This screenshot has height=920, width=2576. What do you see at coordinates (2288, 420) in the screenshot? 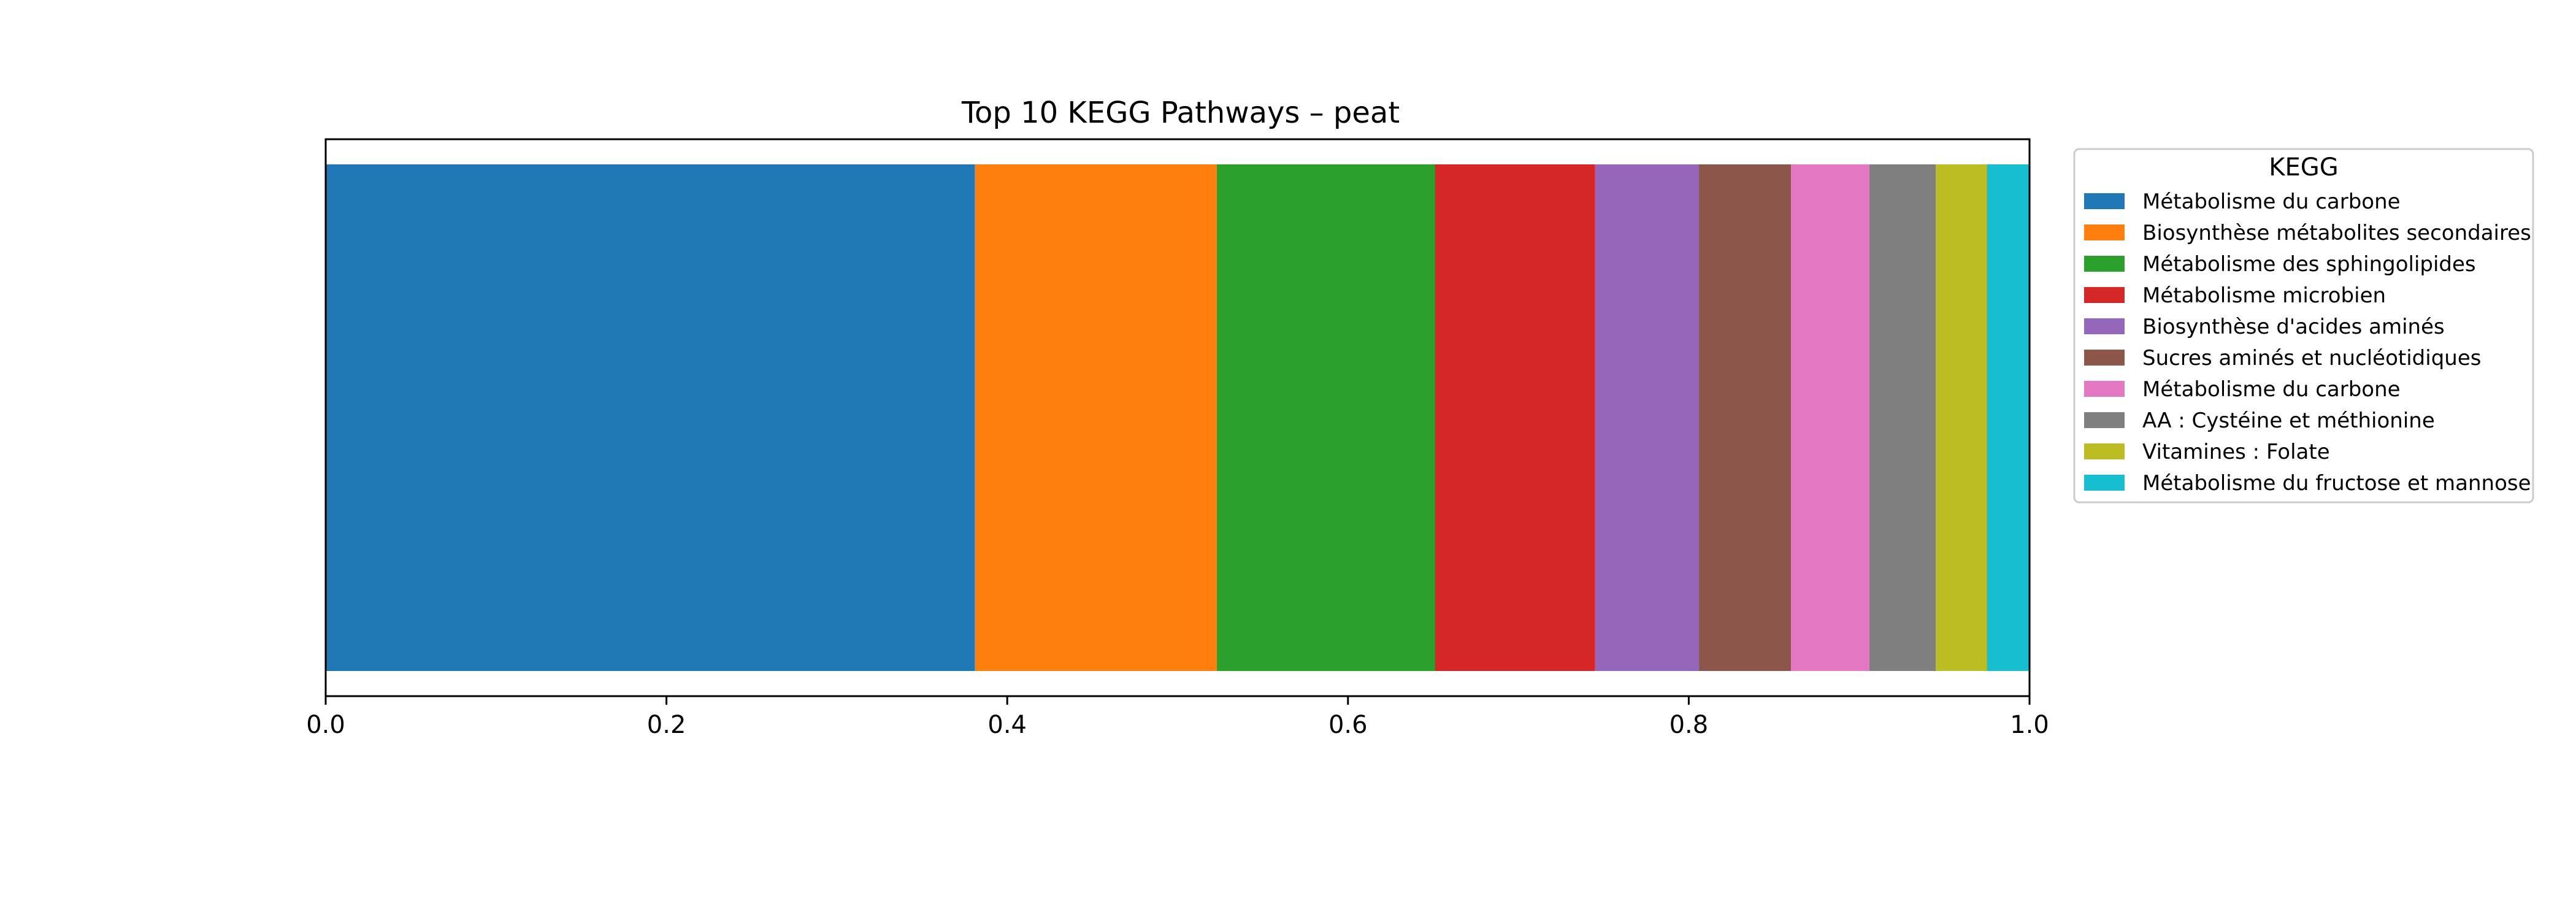
I see `legend-label-8: AA : Cystéine et méthionine` at bounding box center [2288, 420].